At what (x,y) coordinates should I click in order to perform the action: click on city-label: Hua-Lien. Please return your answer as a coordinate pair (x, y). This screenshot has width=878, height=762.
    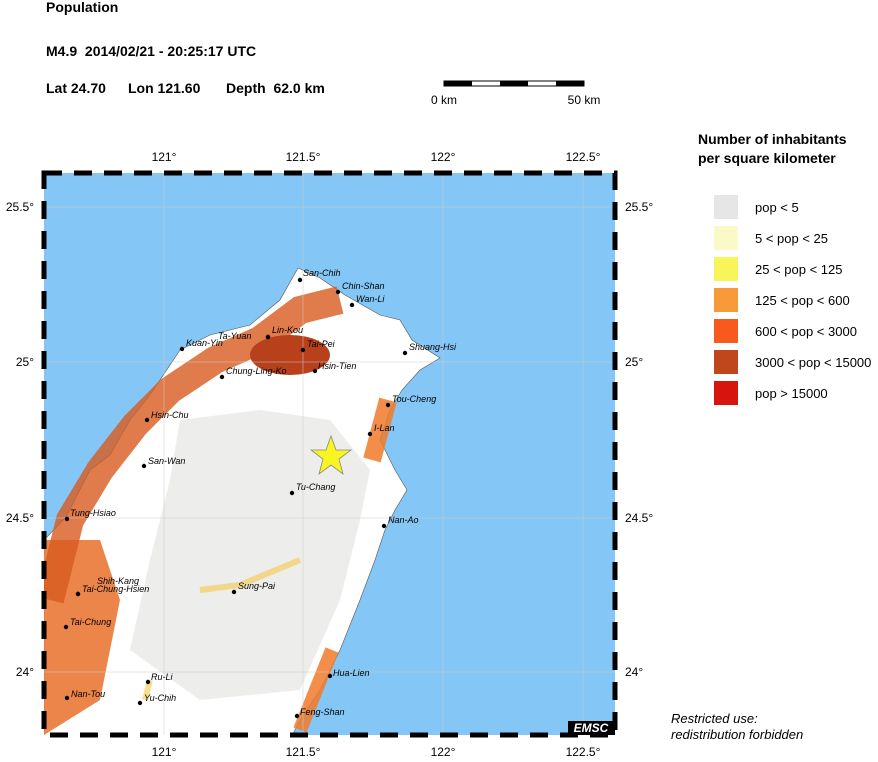
    Looking at the image, I should click on (351, 673).